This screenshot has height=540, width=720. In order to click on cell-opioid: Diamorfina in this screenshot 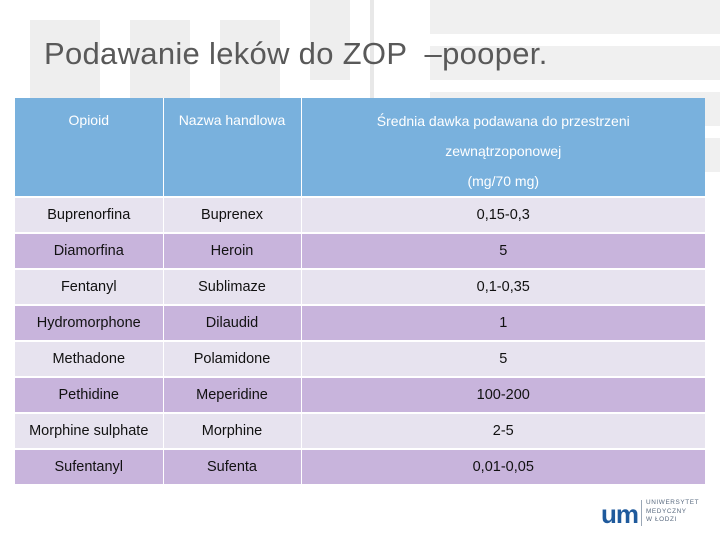, I will do `click(89, 251)`.